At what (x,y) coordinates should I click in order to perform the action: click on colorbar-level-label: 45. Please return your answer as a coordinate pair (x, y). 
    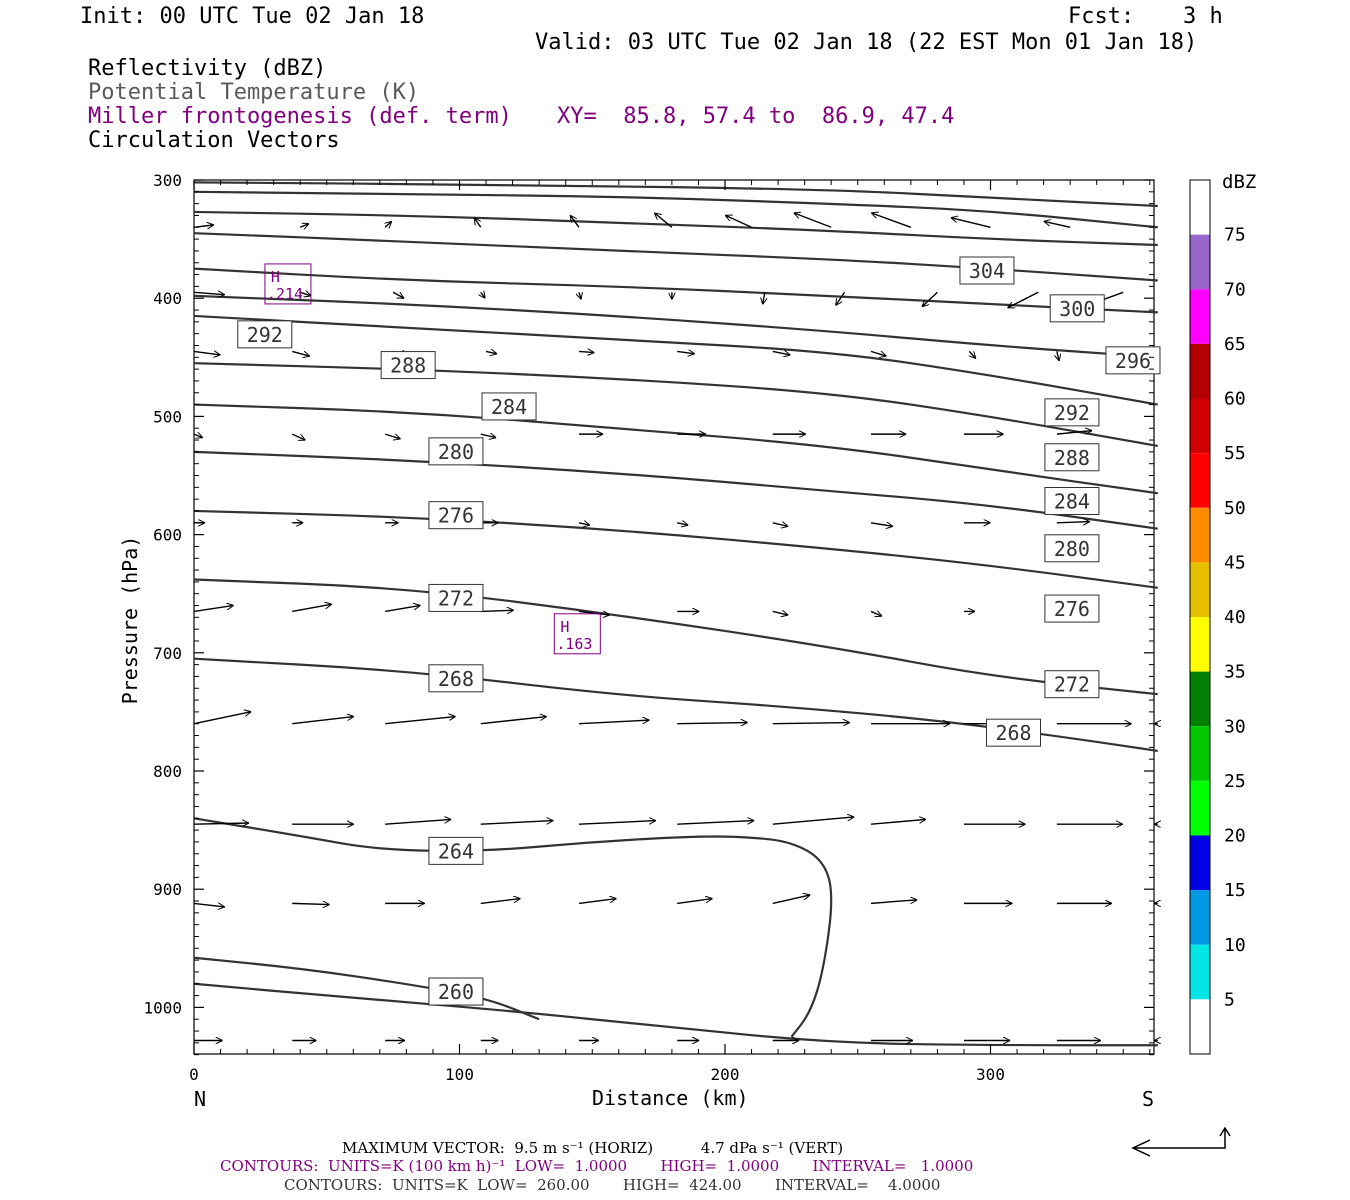
    Looking at the image, I should click on (1235, 562).